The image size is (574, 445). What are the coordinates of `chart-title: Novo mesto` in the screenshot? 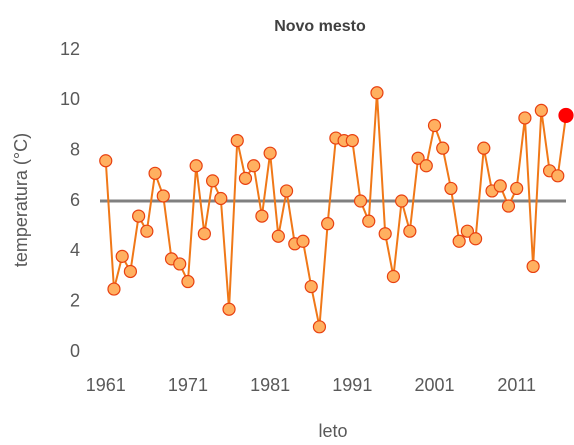 It's located at (320, 26).